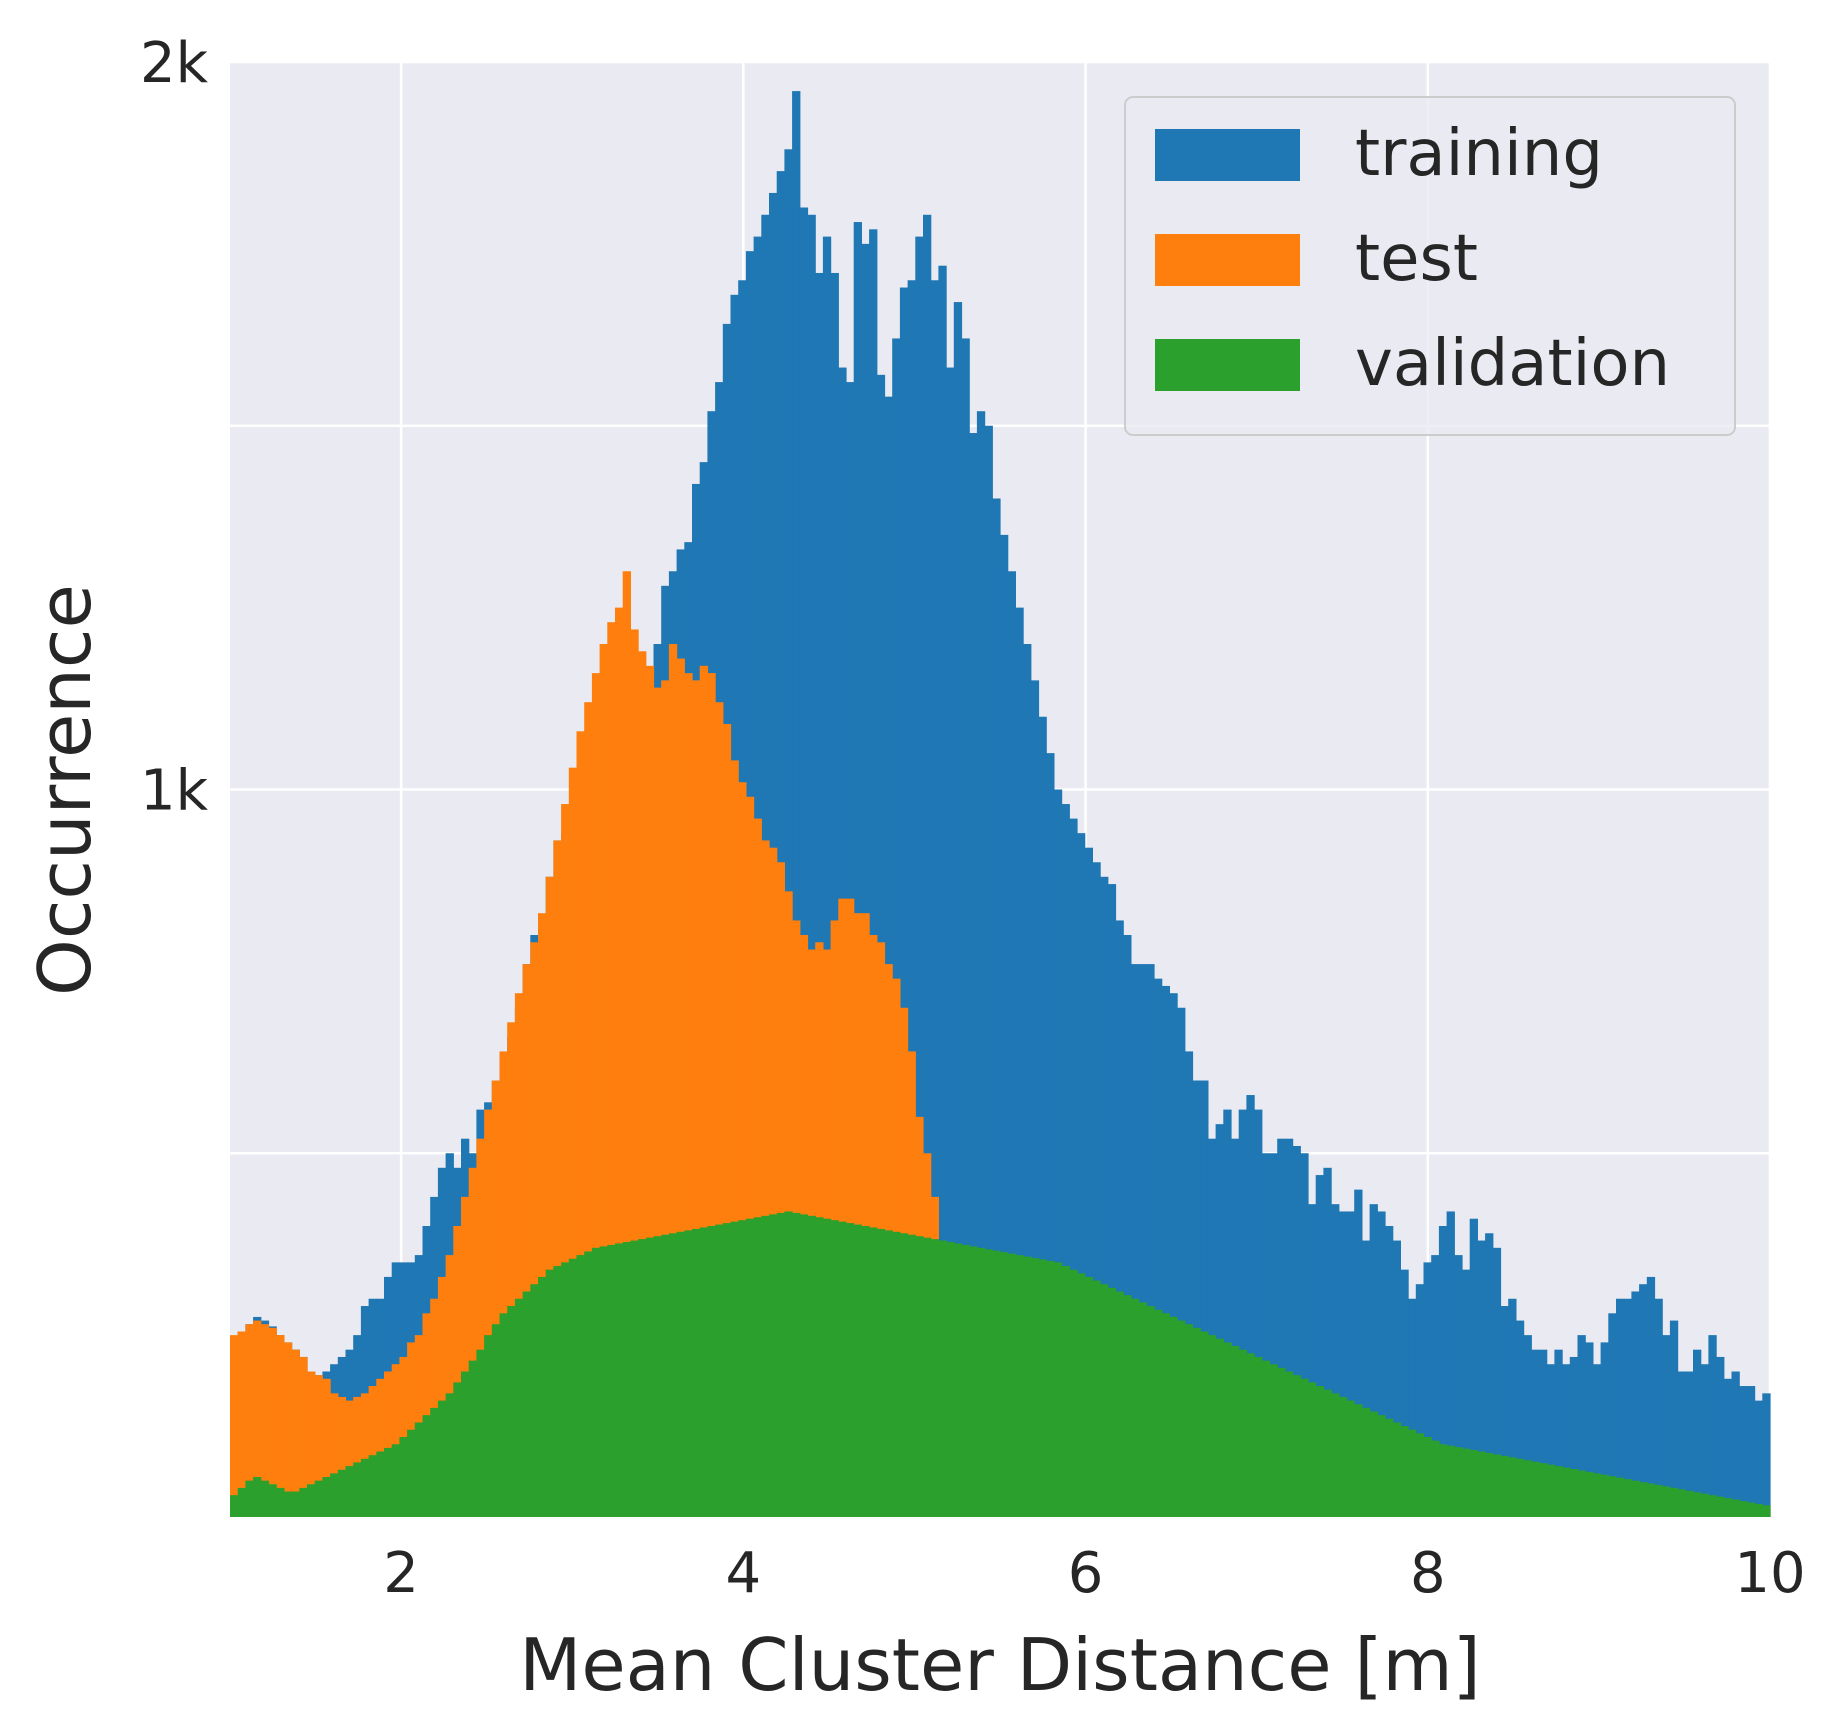 Image resolution: width=1824 pixels, height=1736 pixels. Describe the element at coordinates (1086, 1573) in the screenshot. I see `x-tick-label: 6` at that location.